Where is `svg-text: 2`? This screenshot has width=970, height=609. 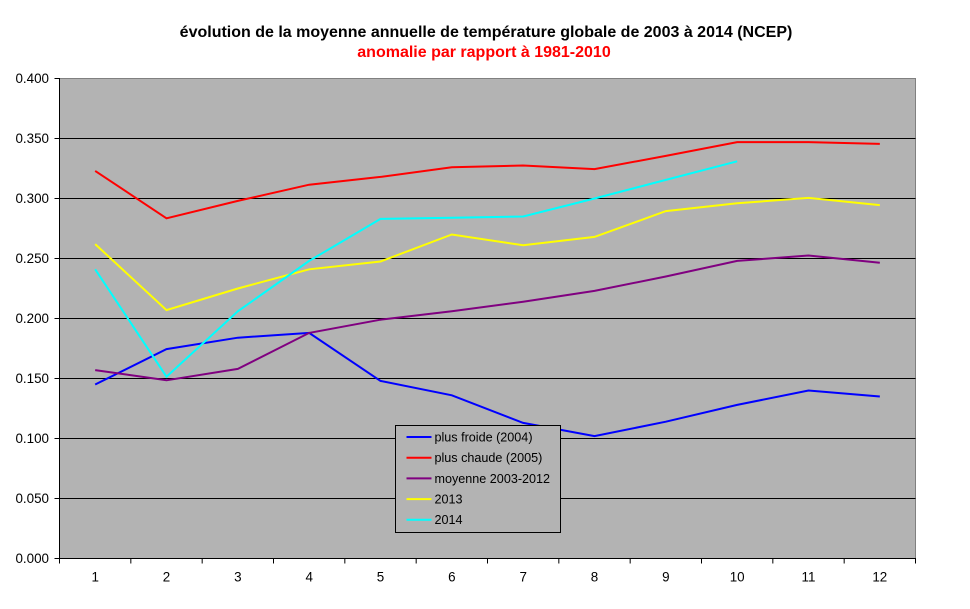
svg-text: 2 is located at coordinates (166, 577).